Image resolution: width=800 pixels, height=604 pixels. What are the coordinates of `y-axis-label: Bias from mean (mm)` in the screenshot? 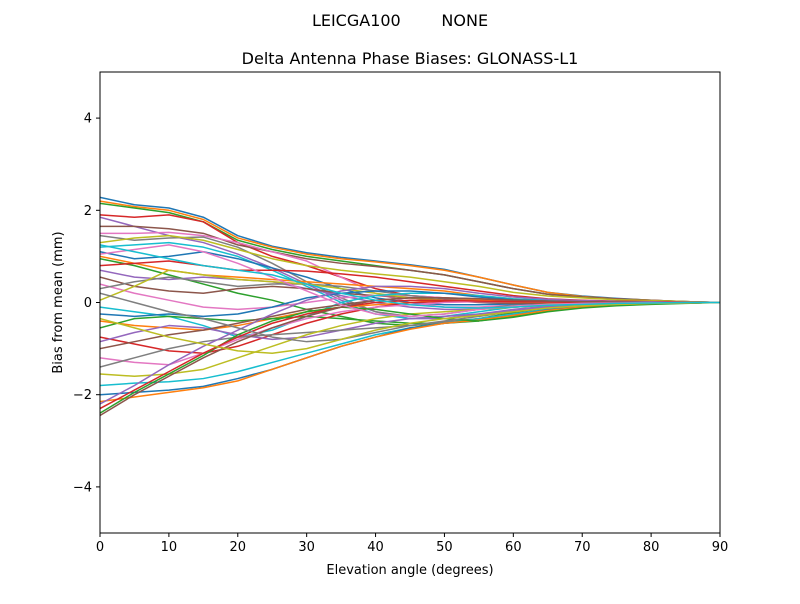 It's located at (58, 302).